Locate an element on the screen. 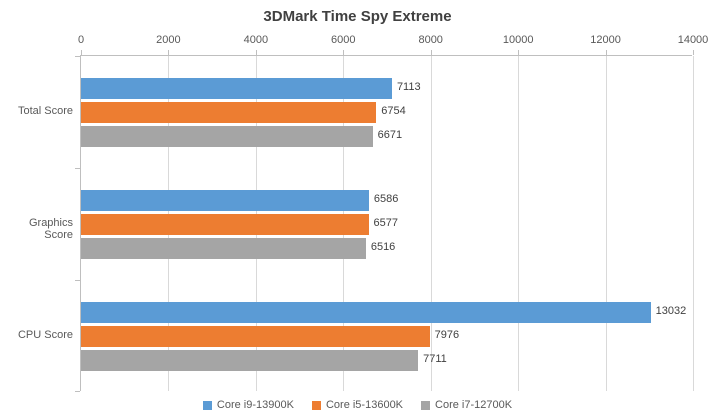  value-label: 6754 is located at coordinates (393, 111).